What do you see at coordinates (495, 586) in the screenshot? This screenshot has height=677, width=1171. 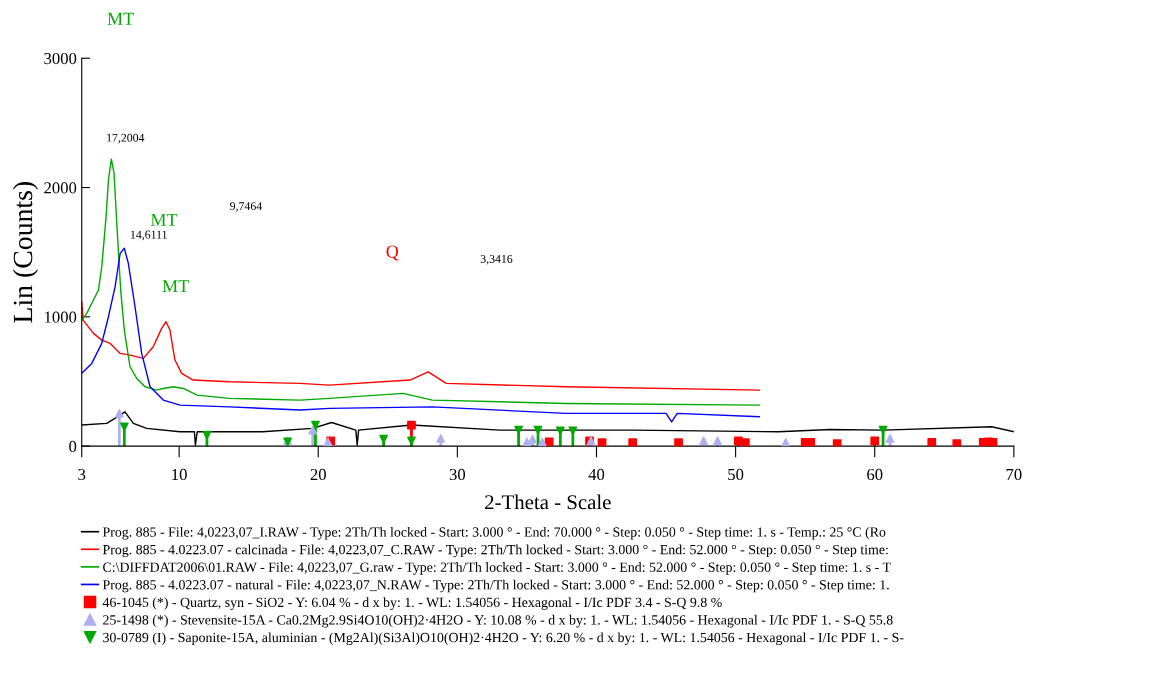 I see `legend-label: Prog. 885 - 4.0223.07 - natural - File: 4,0223,07_N.RAW - Type: 2Th/Th locked - Start: 3.000 ° - End: 52.000 ° - Step: 0.050 ° - Step time: 1.` at bounding box center [495, 586].